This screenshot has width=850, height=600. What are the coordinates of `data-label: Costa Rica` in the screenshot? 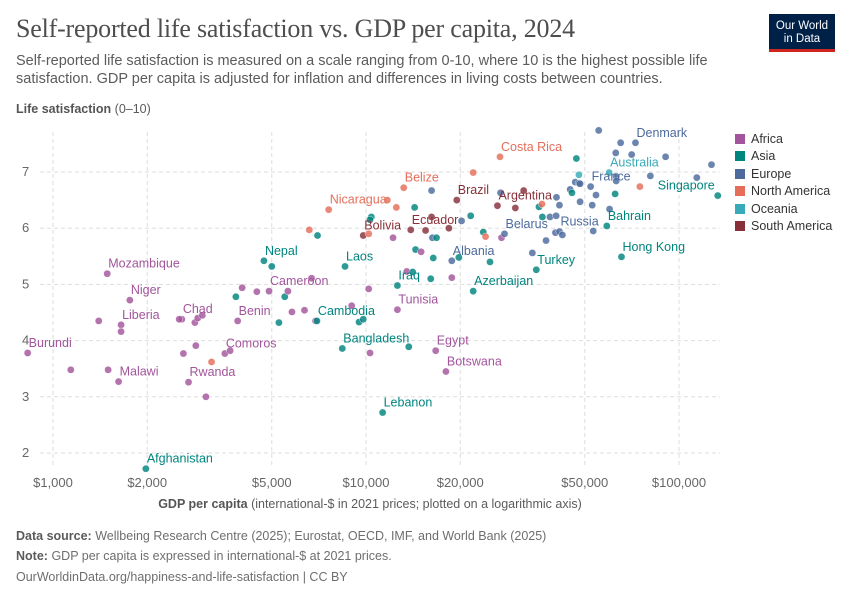 It's located at (531, 147).